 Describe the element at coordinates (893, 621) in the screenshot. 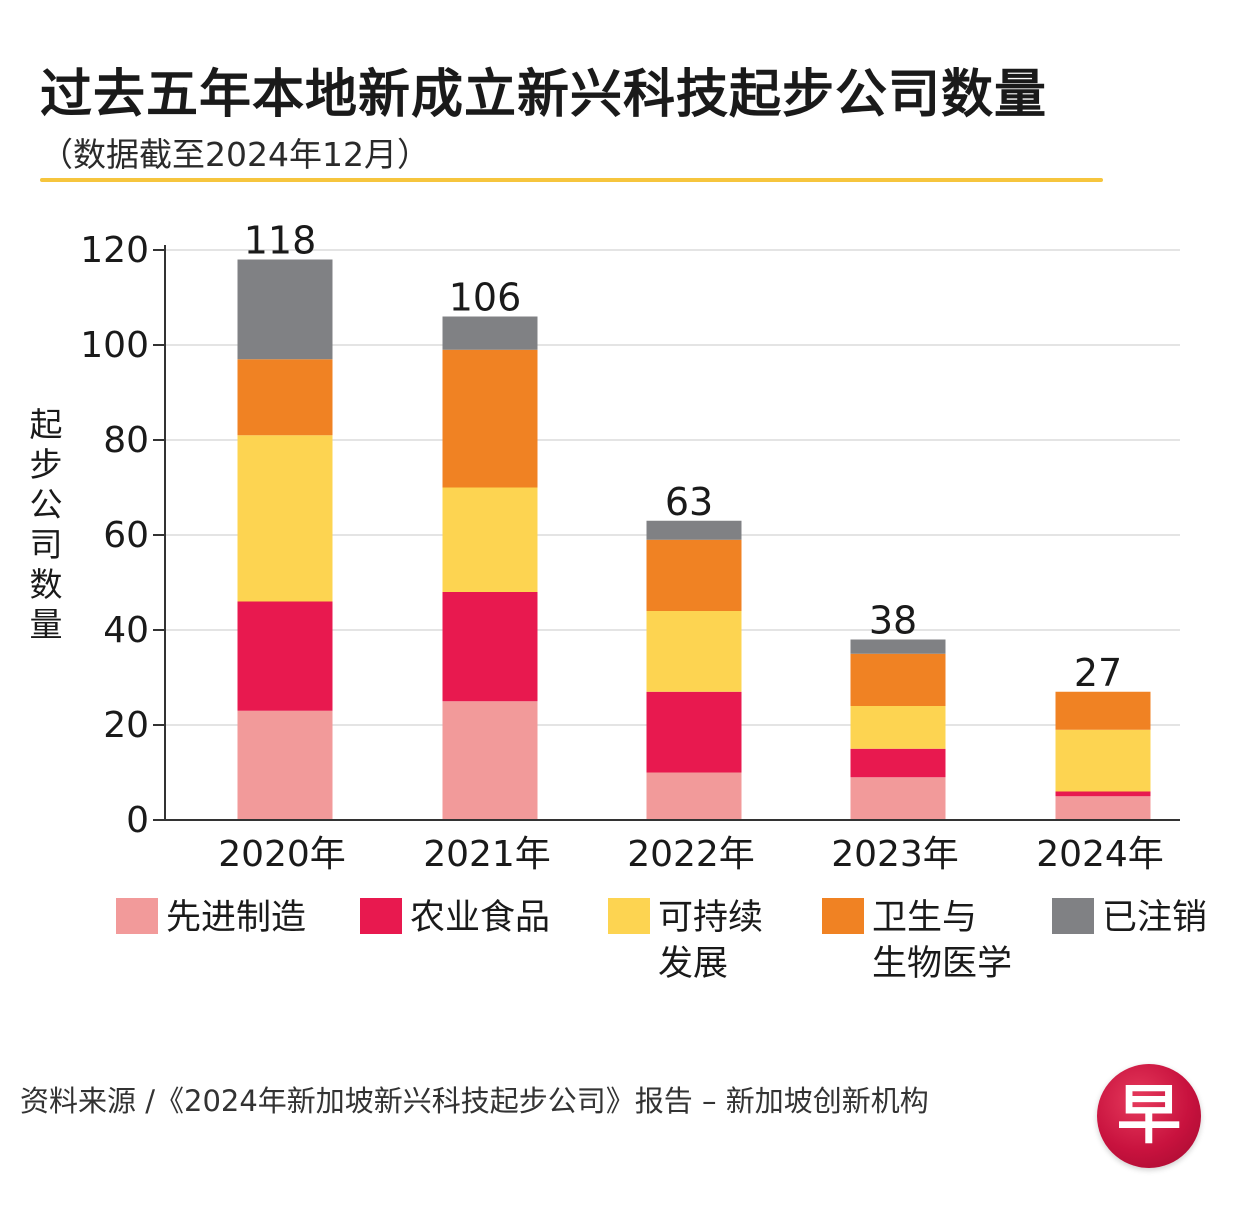

I see `bar-total-label: 38` at that location.